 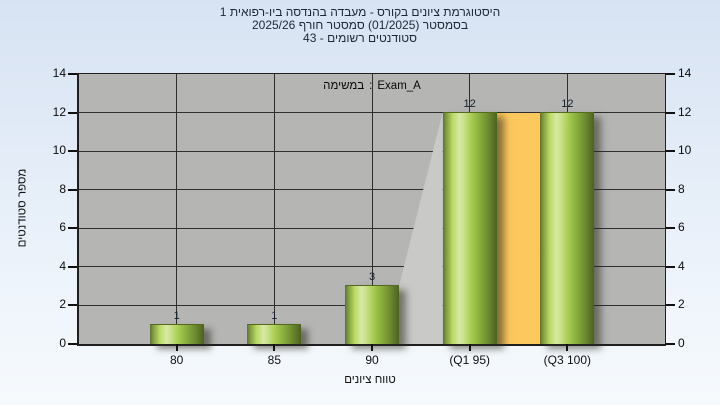 What do you see at coordinates (681, 227) in the screenshot?
I see `y-axis-tick-label-right: 6` at bounding box center [681, 227].